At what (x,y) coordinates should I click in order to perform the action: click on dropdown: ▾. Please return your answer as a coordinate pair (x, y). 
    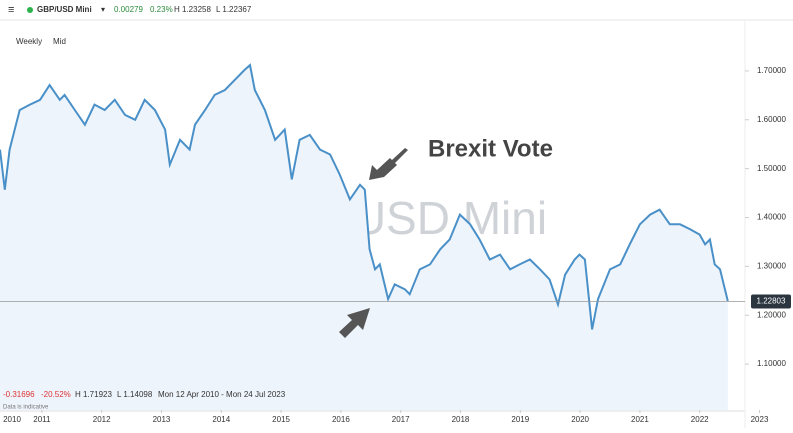
    Looking at the image, I should click on (103, 9).